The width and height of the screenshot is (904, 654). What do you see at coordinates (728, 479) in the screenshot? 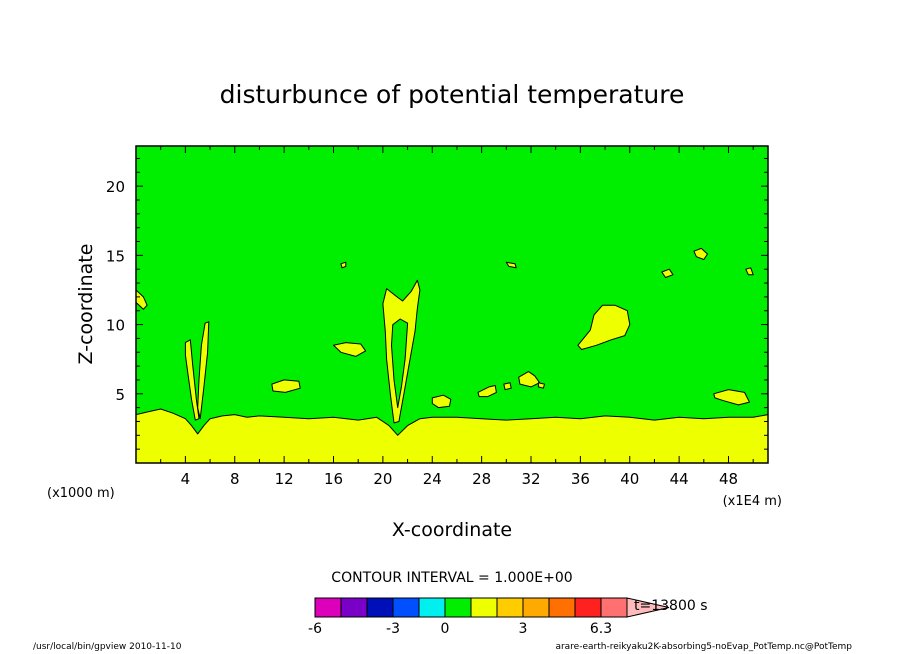
I see `x-tick-label: 48` at bounding box center [728, 479].